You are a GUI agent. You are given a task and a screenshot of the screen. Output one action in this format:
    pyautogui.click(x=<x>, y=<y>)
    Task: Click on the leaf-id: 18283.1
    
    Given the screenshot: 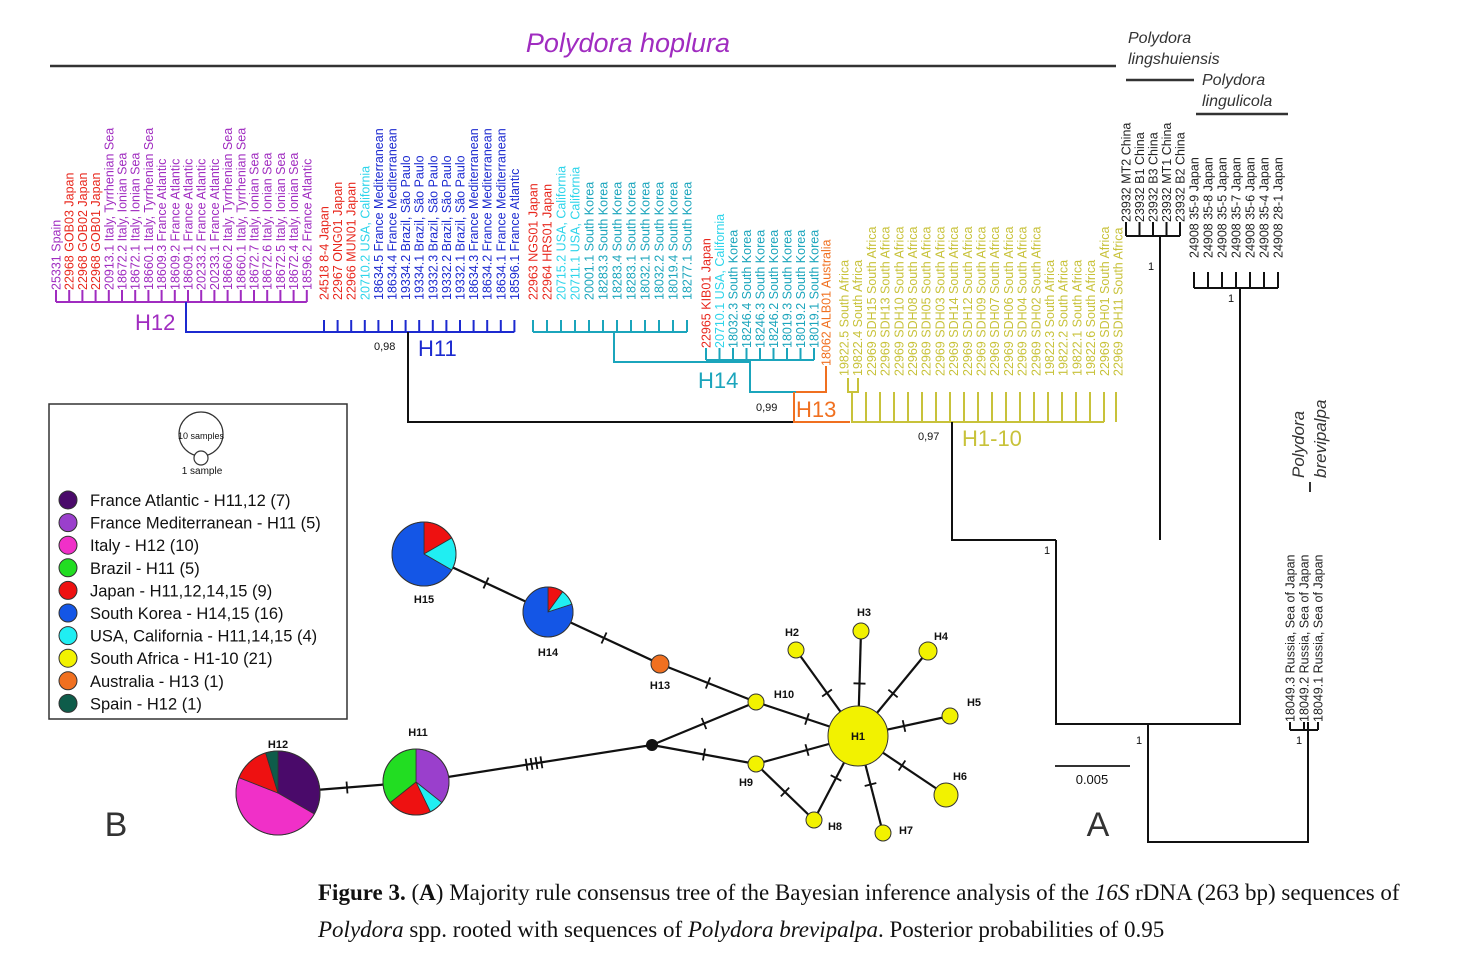 What is the action you would take?
    pyautogui.click(x=632, y=275)
    